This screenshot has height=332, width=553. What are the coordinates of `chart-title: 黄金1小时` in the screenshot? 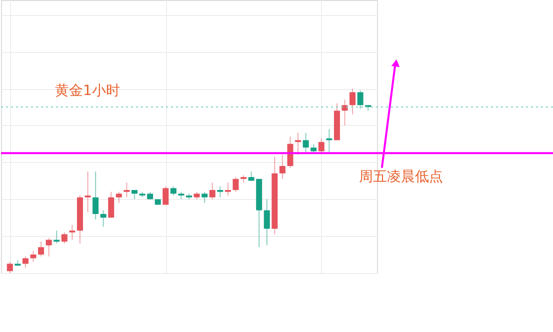 It's located at (87, 91).